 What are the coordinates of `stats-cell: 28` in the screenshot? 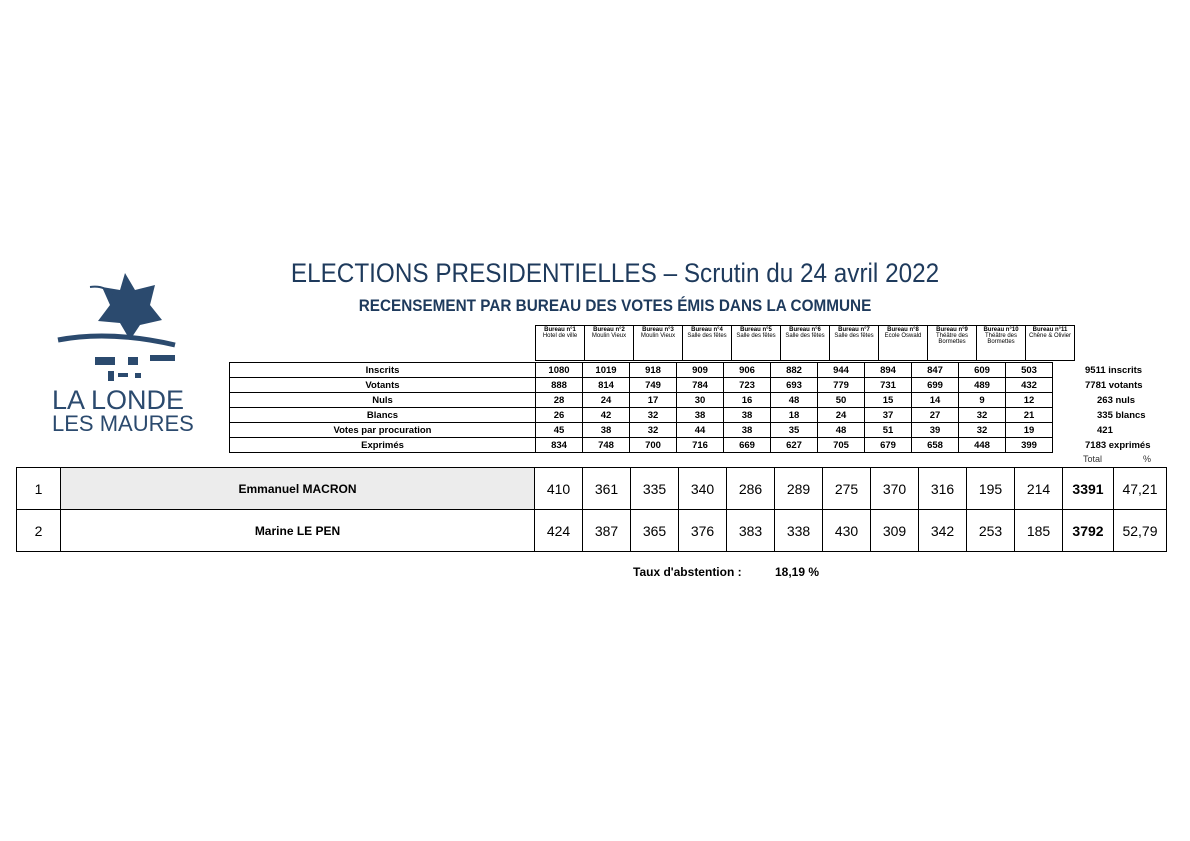 It's located at (559, 400).